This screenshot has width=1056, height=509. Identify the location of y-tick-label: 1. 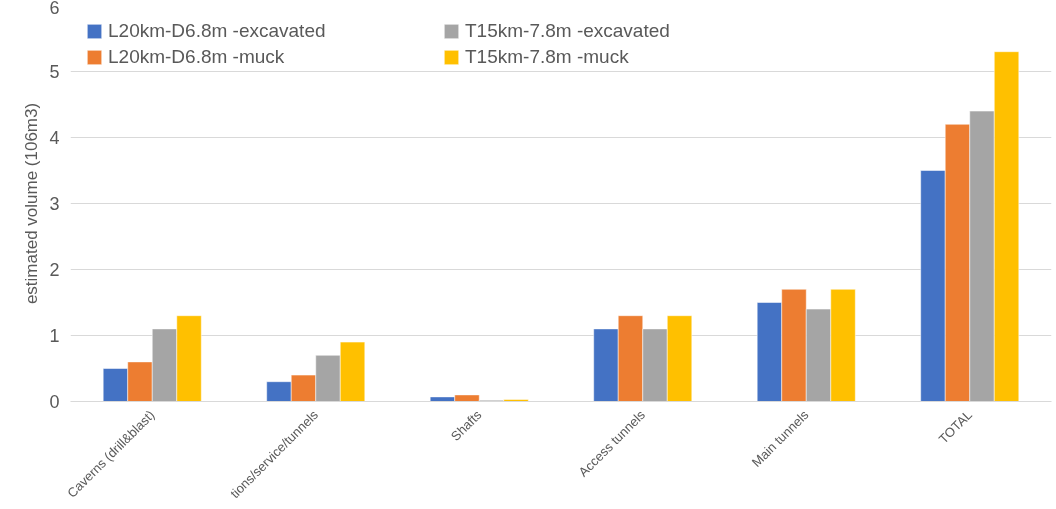
(54, 336).